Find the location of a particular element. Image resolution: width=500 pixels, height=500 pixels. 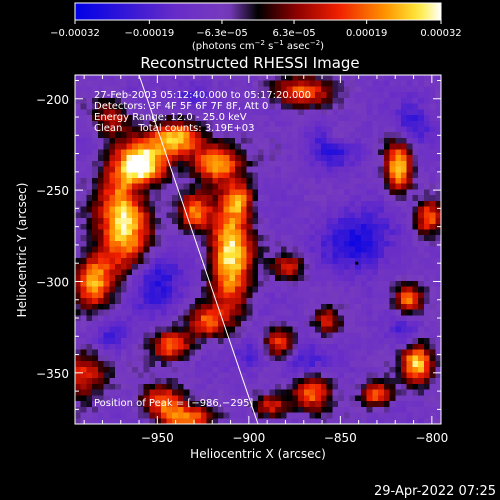

colorbar-tick-label: −6.3e−05 is located at coordinates (222, 33).